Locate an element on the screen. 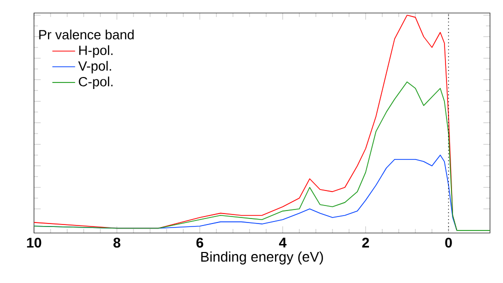 This screenshot has width=503, height=283. x-axis-title: Binding energy (eV) is located at coordinates (262, 257).